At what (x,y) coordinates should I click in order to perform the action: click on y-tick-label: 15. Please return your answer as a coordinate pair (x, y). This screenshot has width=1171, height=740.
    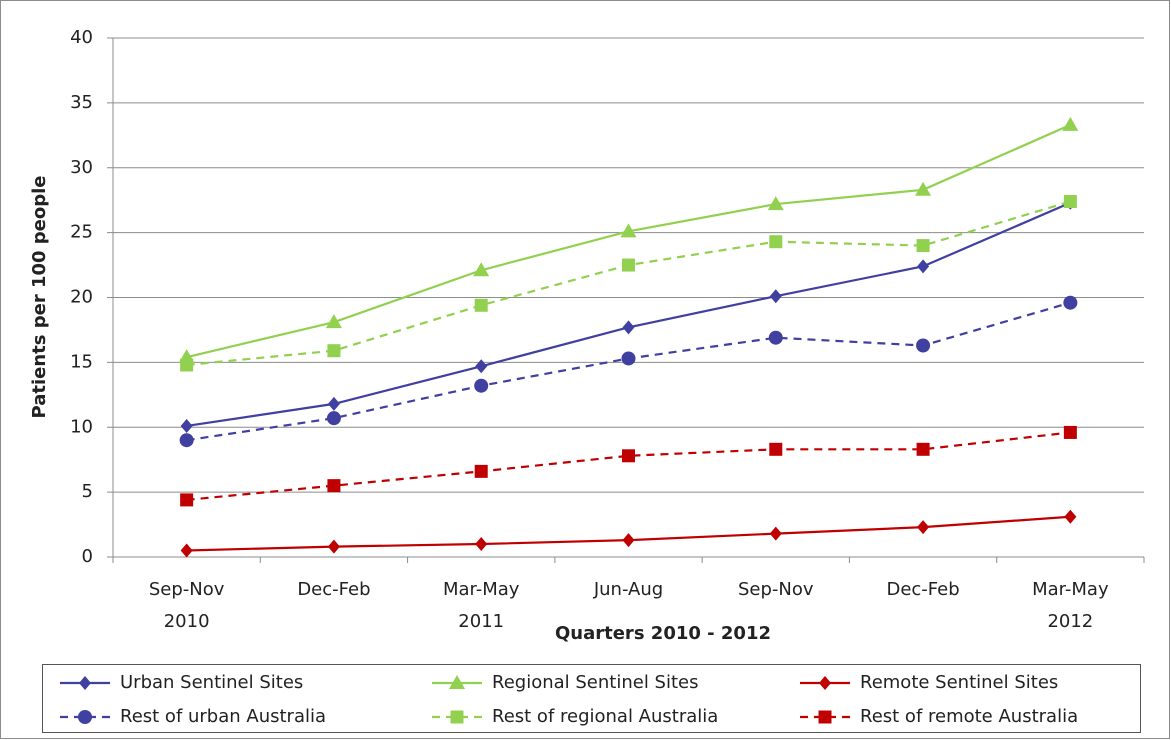
    Looking at the image, I should click on (81, 361).